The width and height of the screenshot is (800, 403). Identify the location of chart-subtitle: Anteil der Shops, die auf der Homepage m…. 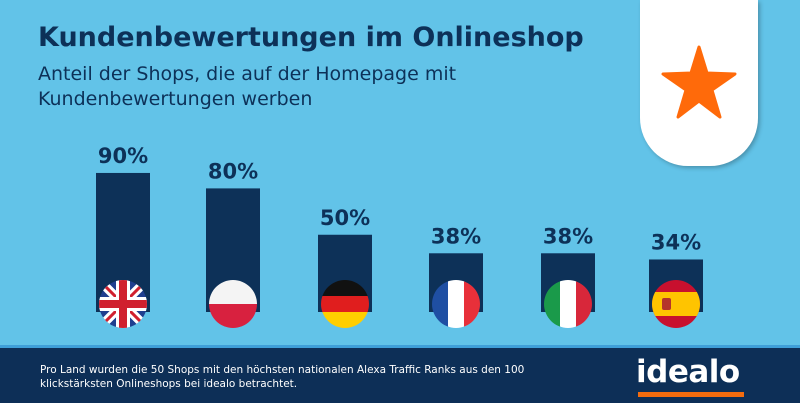
(247, 86).